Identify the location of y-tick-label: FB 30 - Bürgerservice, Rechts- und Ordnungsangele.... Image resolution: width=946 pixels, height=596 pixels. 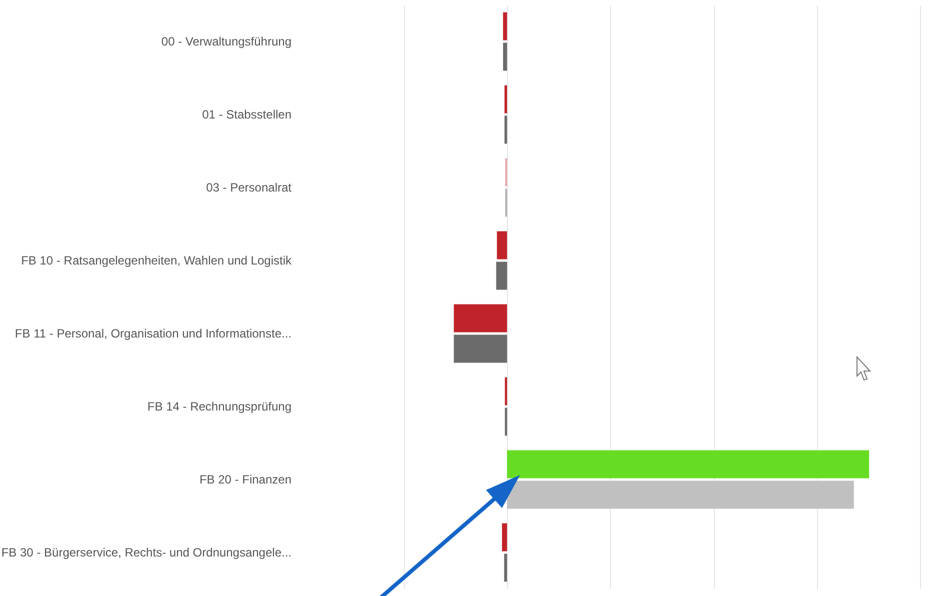
(146, 553).